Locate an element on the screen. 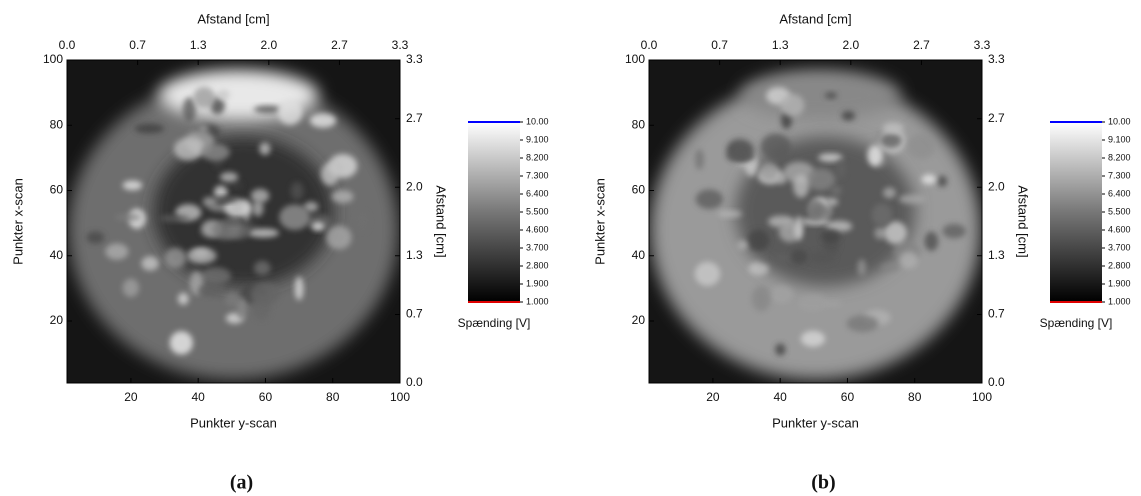 This screenshot has width=1141, height=496. y2-tick-label: 2.7 is located at coordinates (414, 118).